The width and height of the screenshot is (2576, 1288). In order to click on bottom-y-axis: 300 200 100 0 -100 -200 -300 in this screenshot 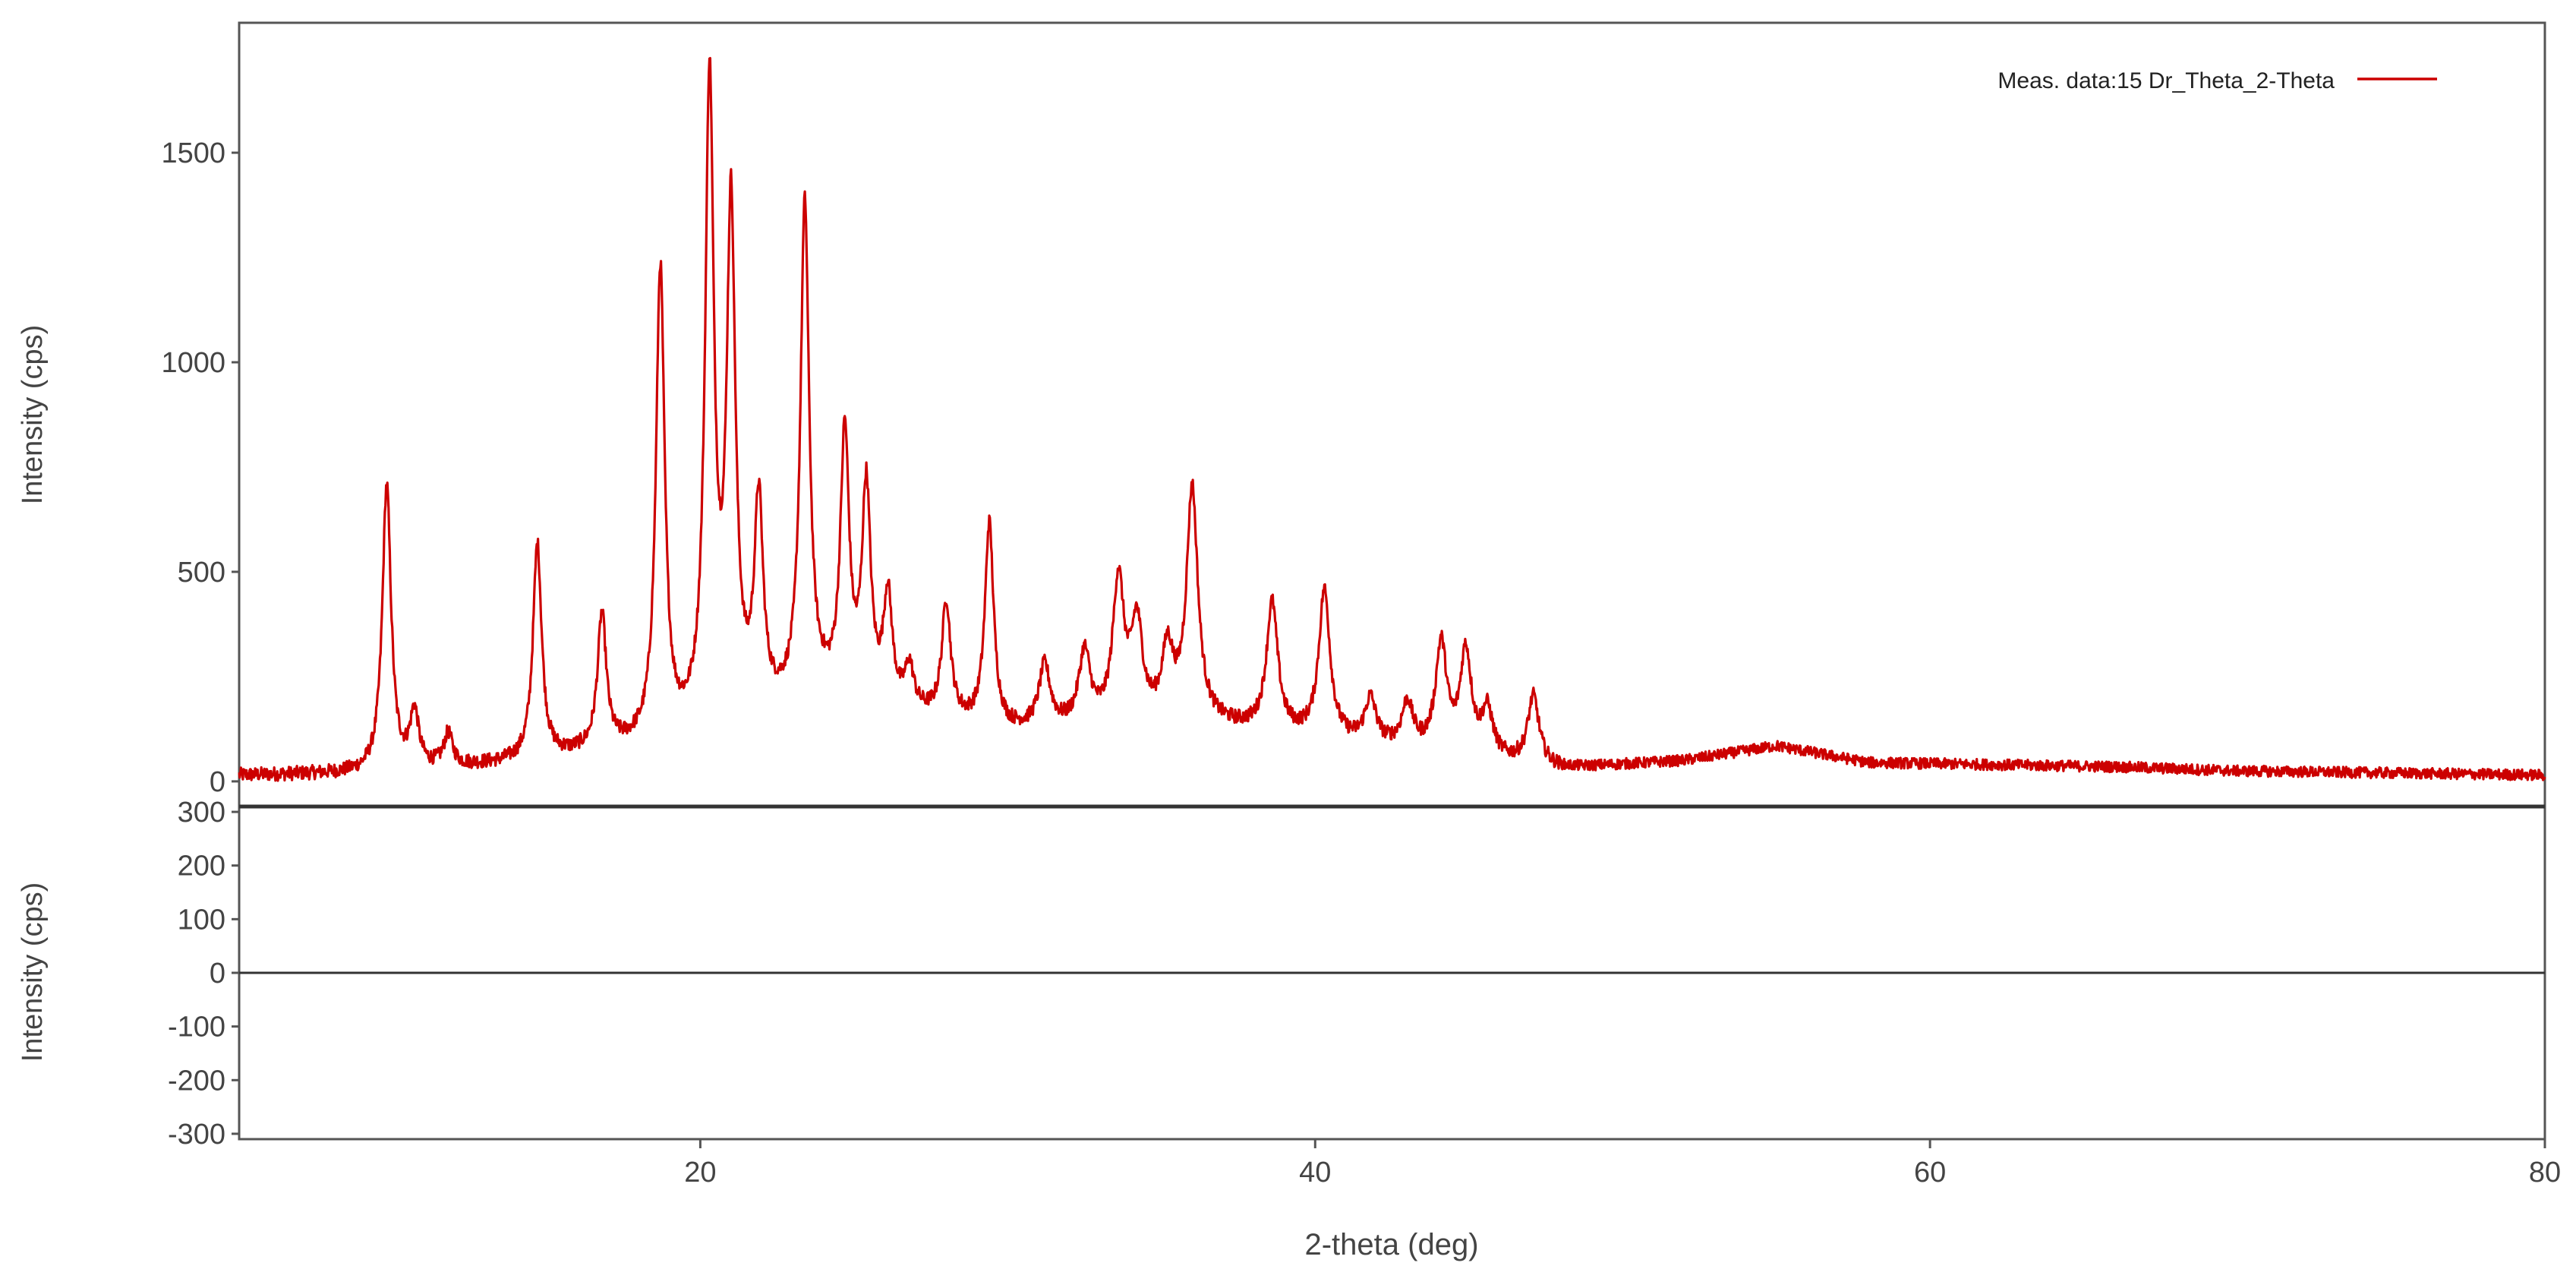, I will do `click(203, 974)`.